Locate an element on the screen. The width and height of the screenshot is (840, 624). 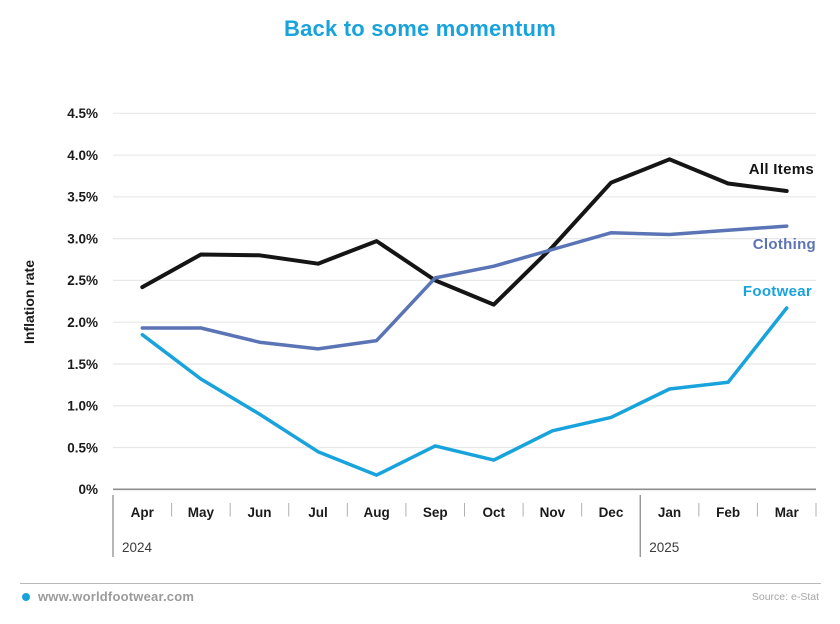
footer-branding: www.worldfootwear.com is located at coordinates (108, 596).